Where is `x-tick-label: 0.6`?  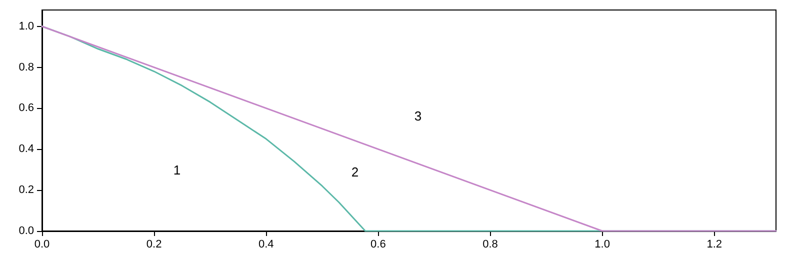
x-tick-label: 0.6 is located at coordinates (378, 244).